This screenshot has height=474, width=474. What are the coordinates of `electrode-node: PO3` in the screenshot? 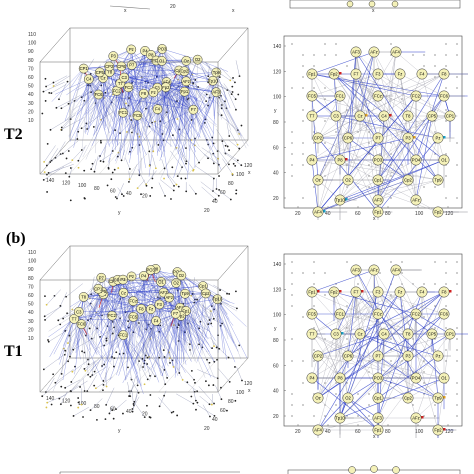 It's located at (150, 270).